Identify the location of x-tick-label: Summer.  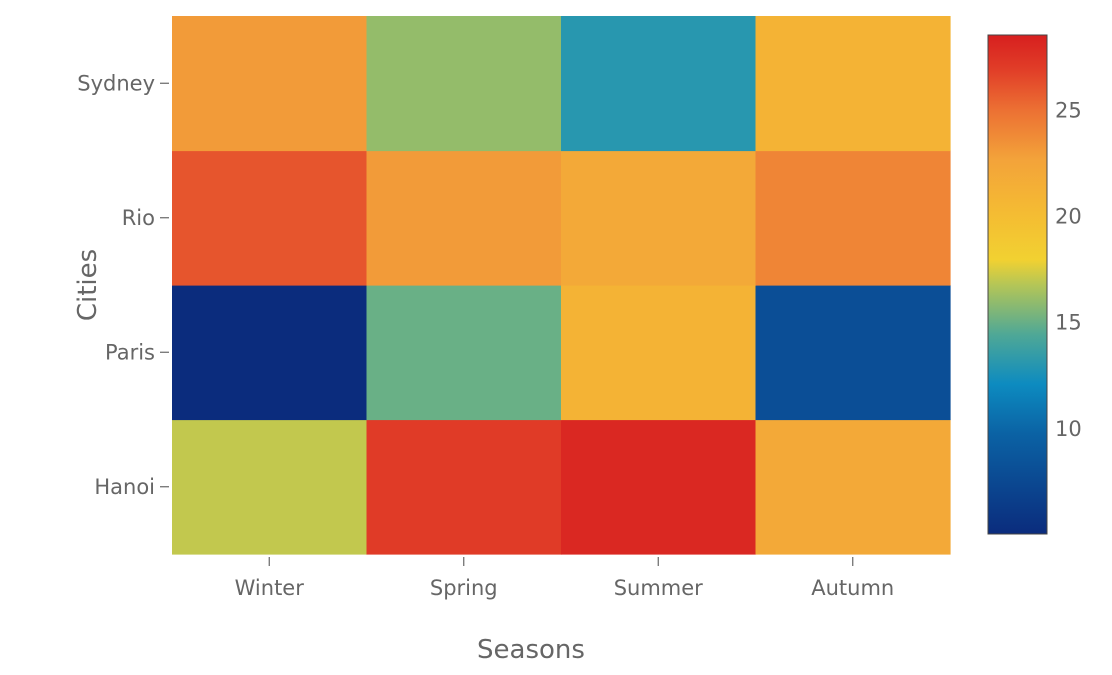
(658, 588).